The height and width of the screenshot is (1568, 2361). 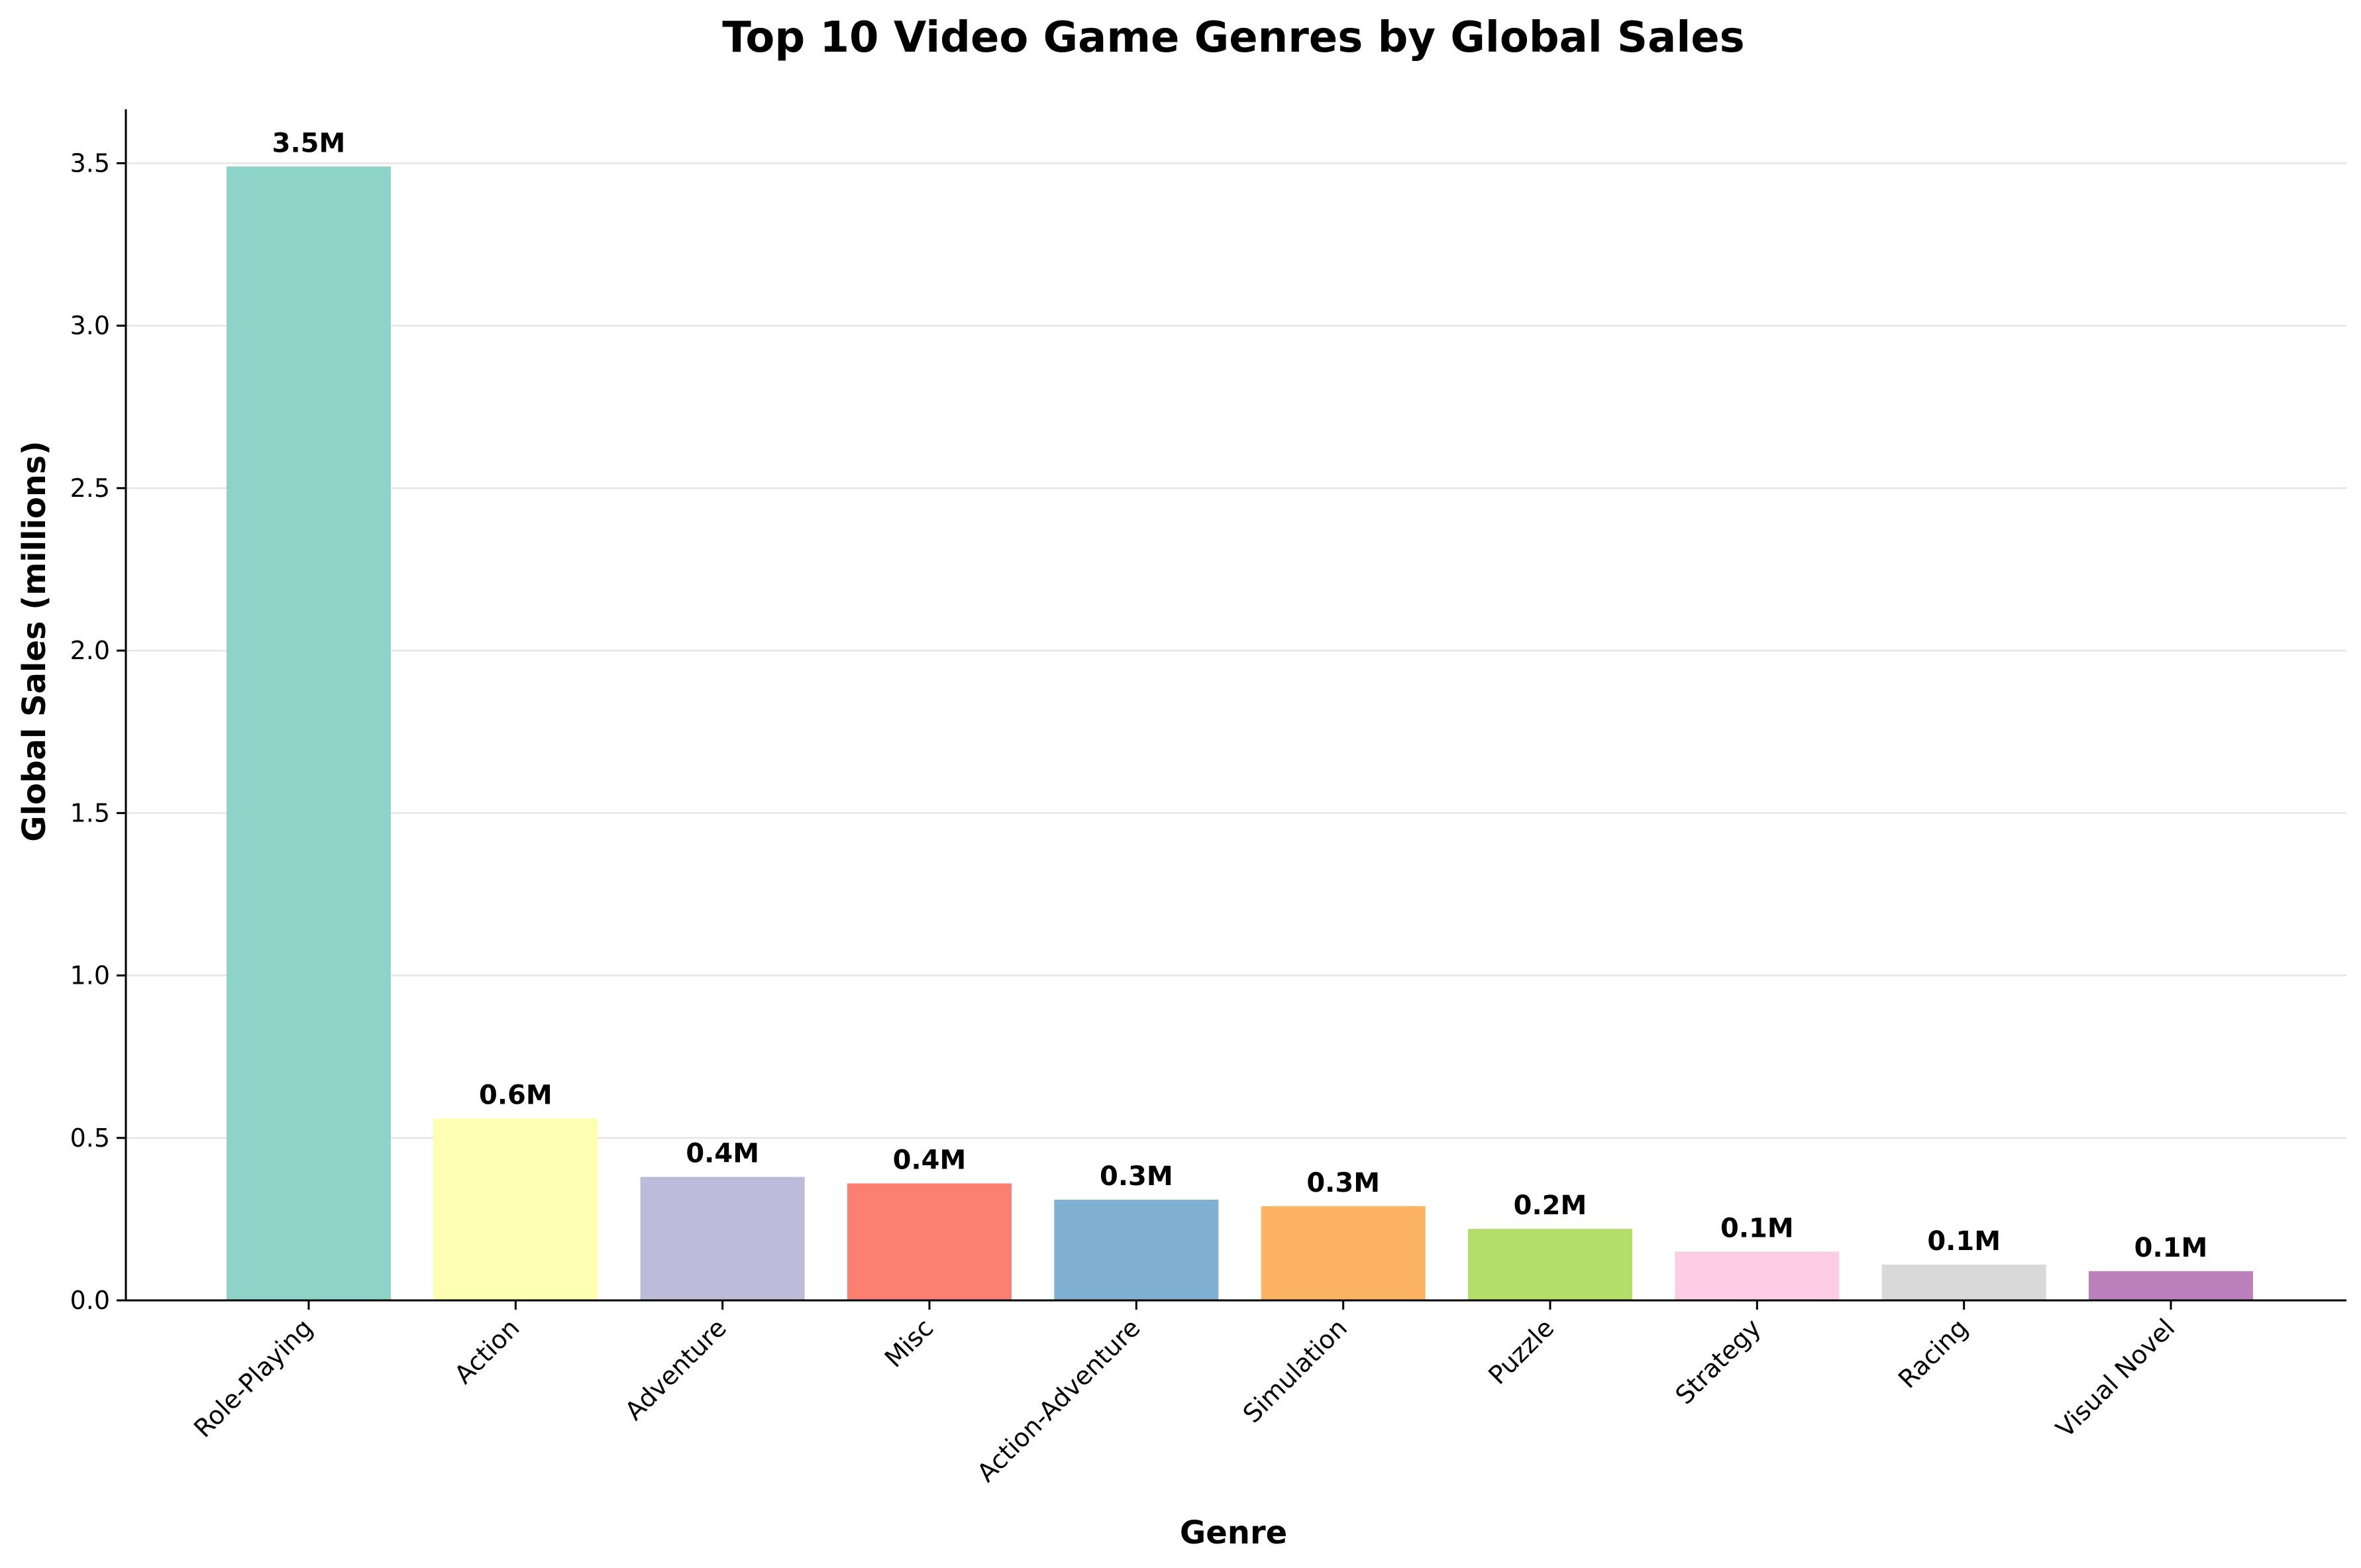 What do you see at coordinates (1717, 1361) in the screenshot?
I see `x-tick-label: Strategy` at bounding box center [1717, 1361].